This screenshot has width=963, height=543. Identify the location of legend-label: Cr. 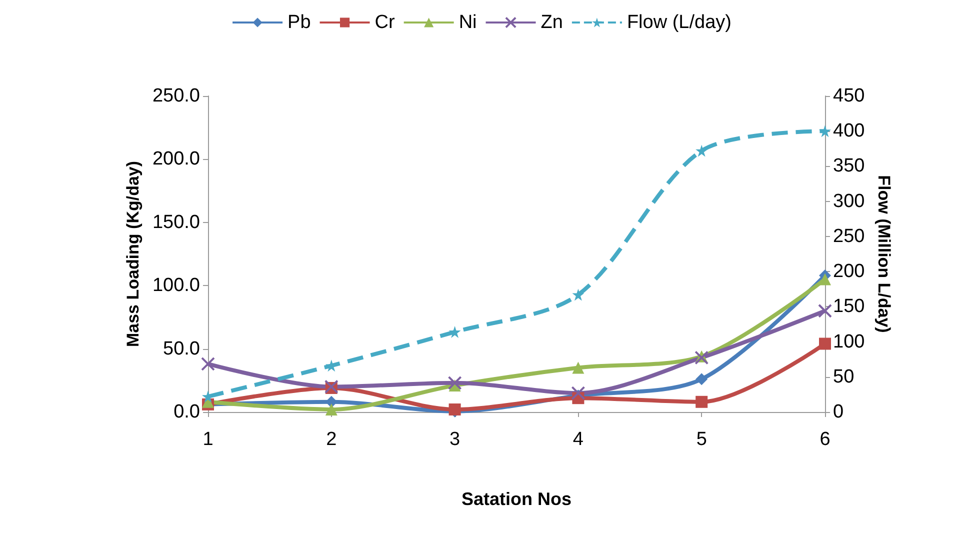
(385, 22).